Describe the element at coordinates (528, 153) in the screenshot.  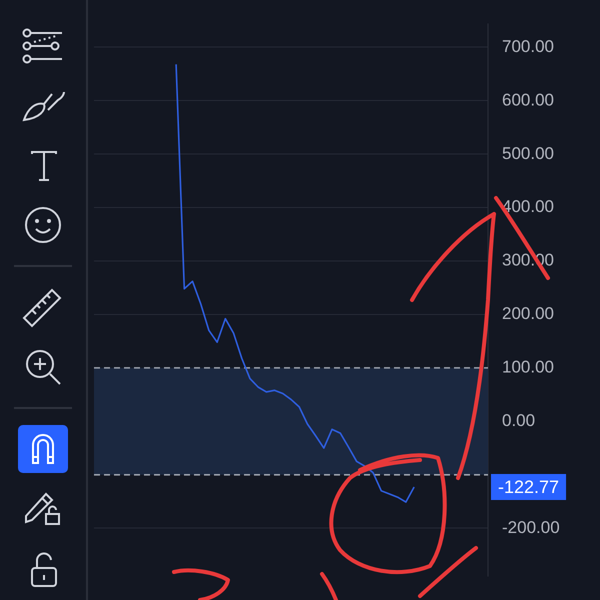
I see `y-tick-label: 500.00` at that location.